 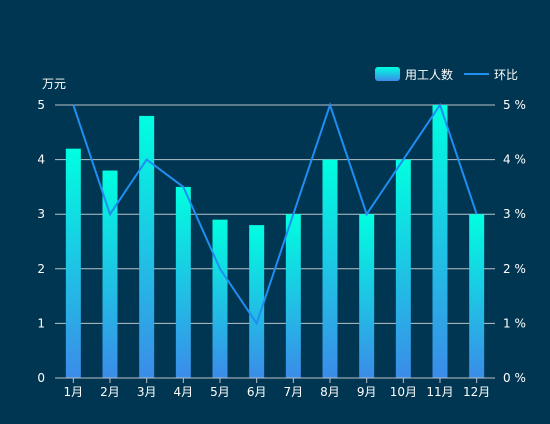 What do you see at coordinates (514, 241) in the screenshot?
I see `right-axis: 0 % 1 % 2 % 3 % 4 % 5 %` at bounding box center [514, 241].